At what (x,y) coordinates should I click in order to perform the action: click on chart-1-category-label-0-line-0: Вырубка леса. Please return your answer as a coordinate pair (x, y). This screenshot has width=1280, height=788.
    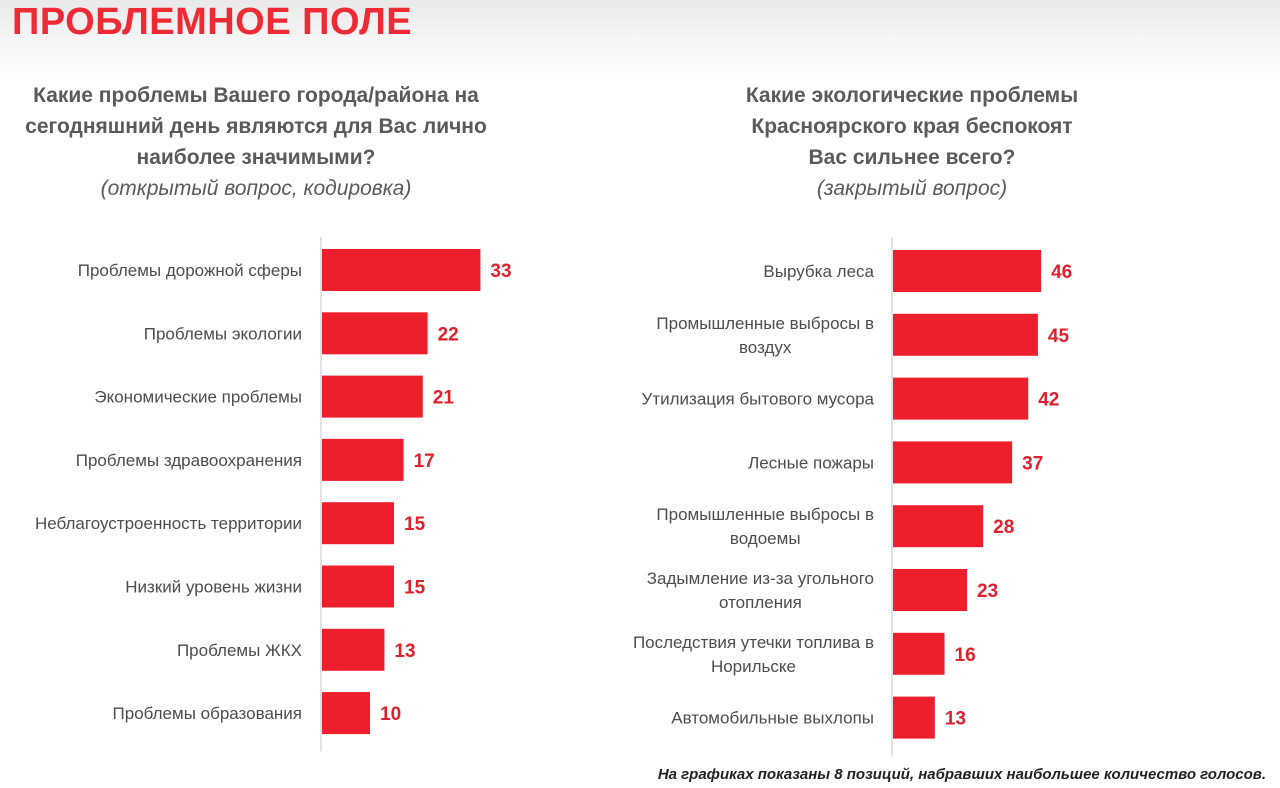
    Looking at the image, I should click on (818, 271).